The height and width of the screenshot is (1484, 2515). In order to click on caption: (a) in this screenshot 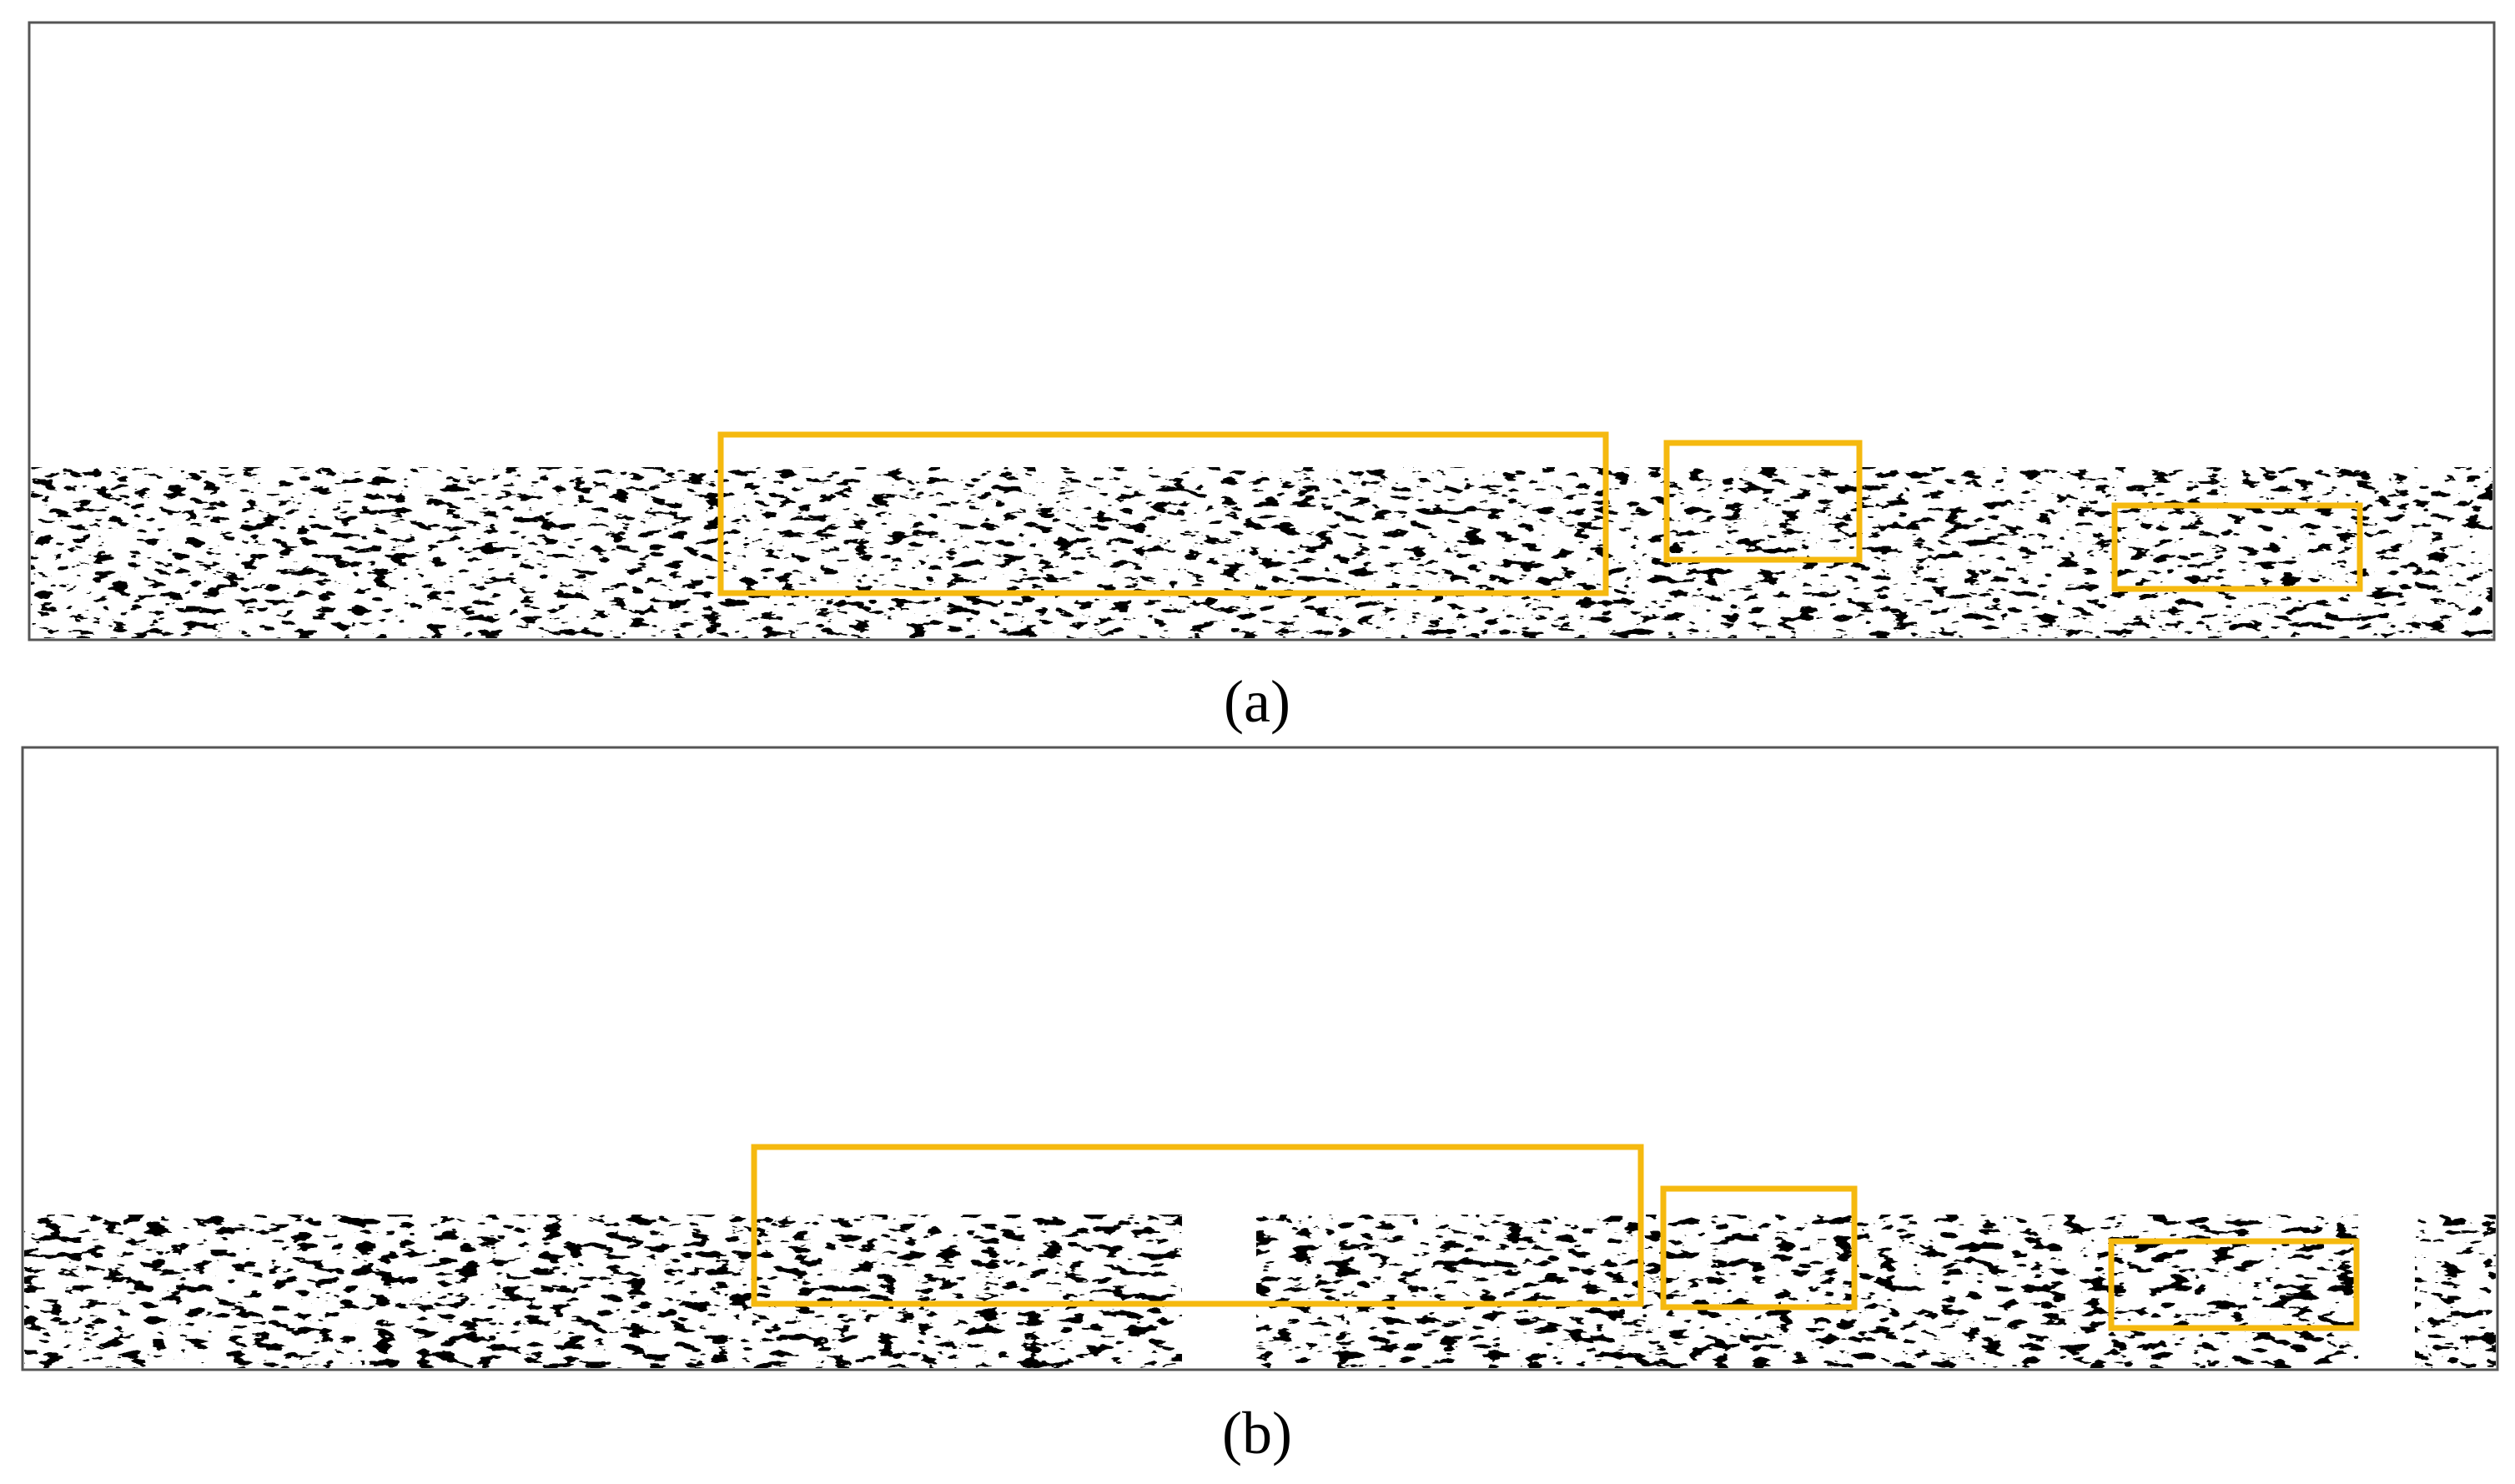, I will do `click(1257, 702)`.